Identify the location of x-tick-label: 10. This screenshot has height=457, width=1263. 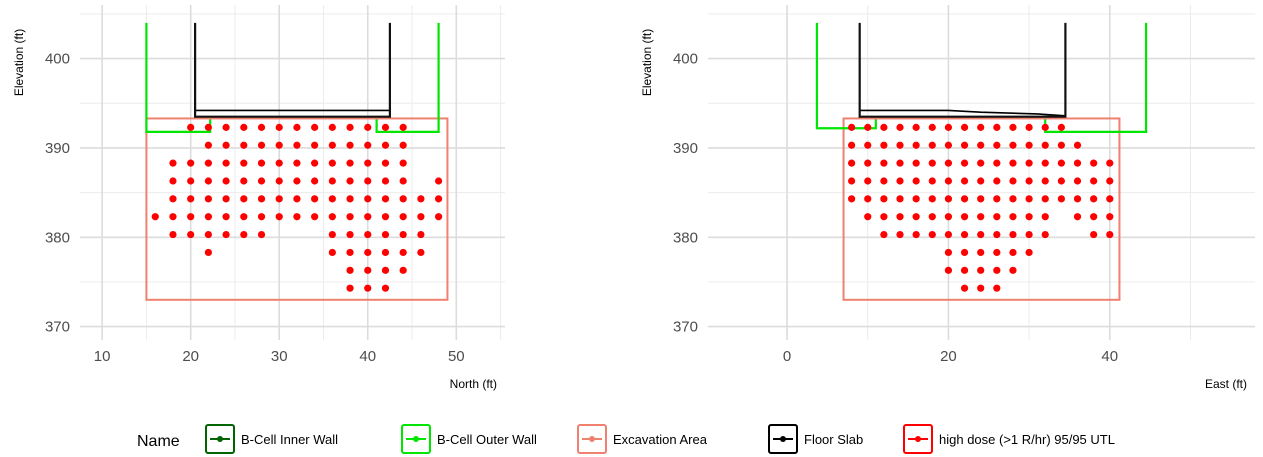
(102, 356).